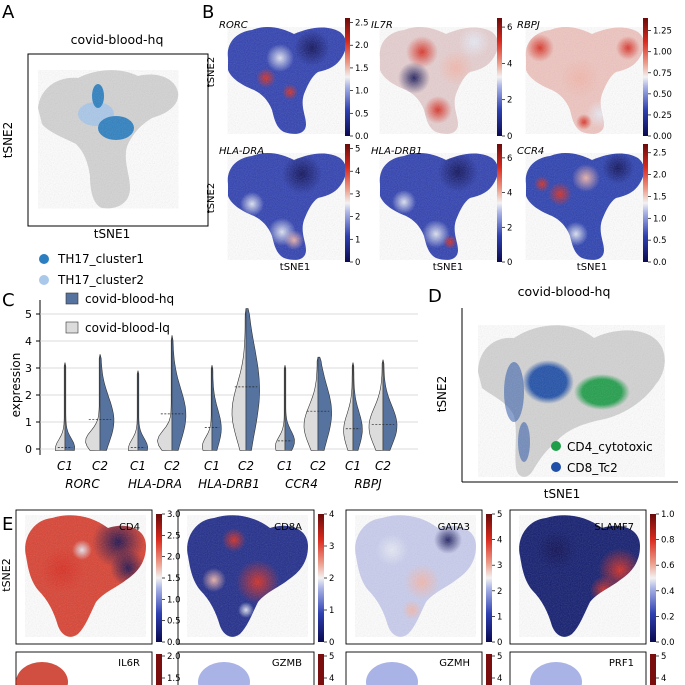 The image size is (685, 685). Describe the element at coordinates (655, 206) in the screenshot. I see `colorbar: 0.0 0.5 1.0 1.5 2.0 2.5` at that location.